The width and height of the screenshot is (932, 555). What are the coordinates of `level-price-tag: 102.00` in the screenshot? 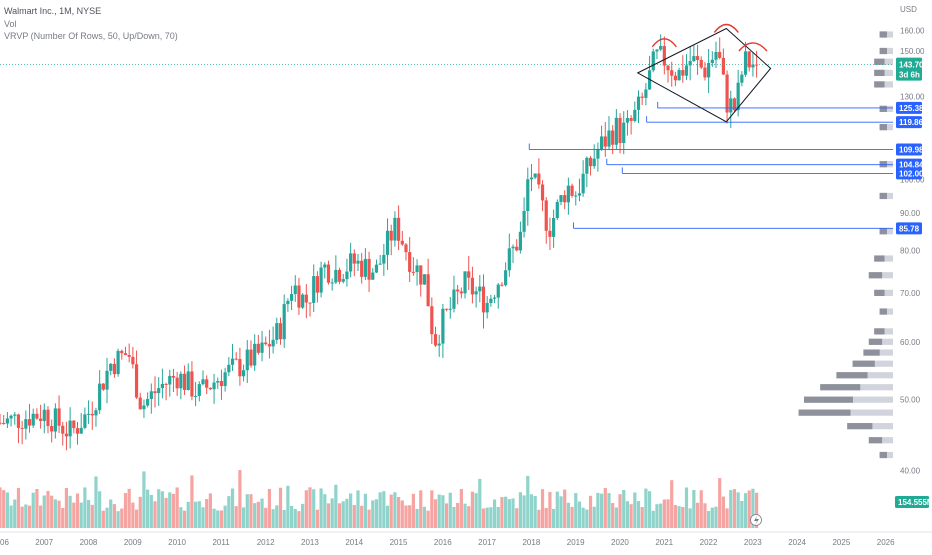 It's located at (910, 173).